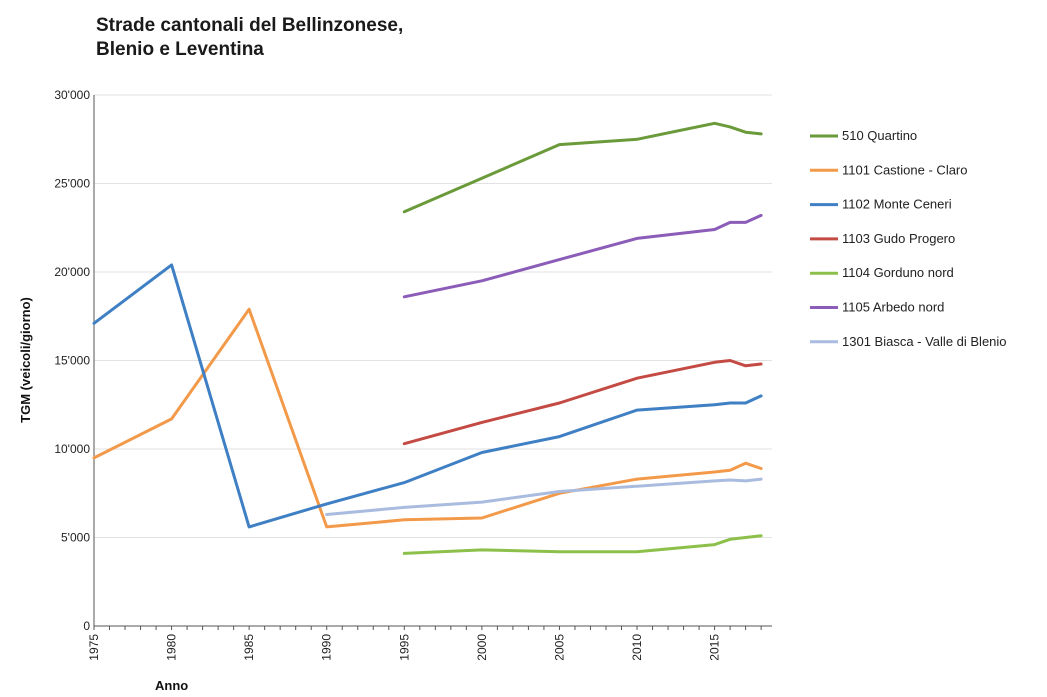  Describe the element at coordinates (893, 307) in the screenshot. I see `legend-label: 1105 Arbedo nord` at that location.